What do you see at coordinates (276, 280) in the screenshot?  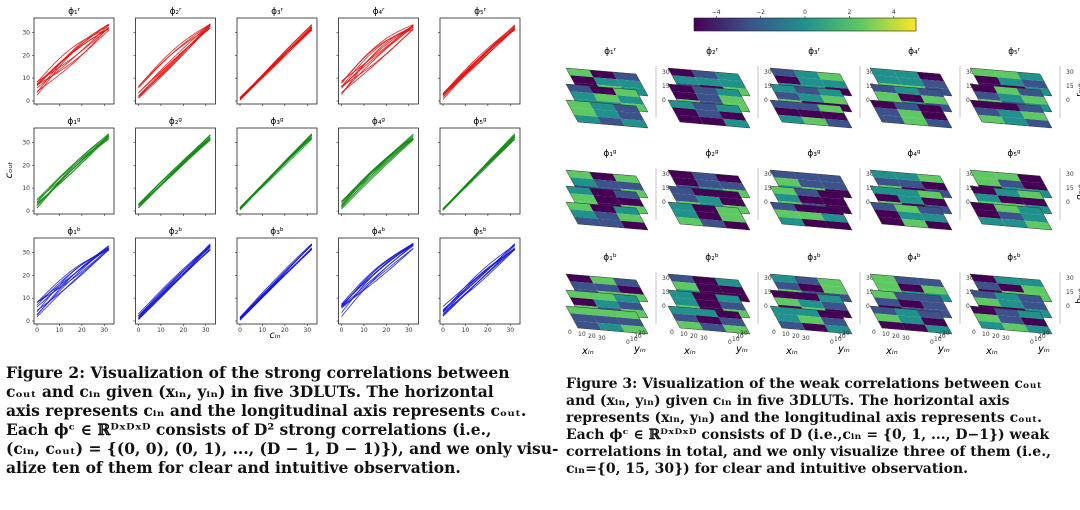 I see `subplot: ϕ₃ᵇ 0 10 20 30` at bounding box center [276, 280].